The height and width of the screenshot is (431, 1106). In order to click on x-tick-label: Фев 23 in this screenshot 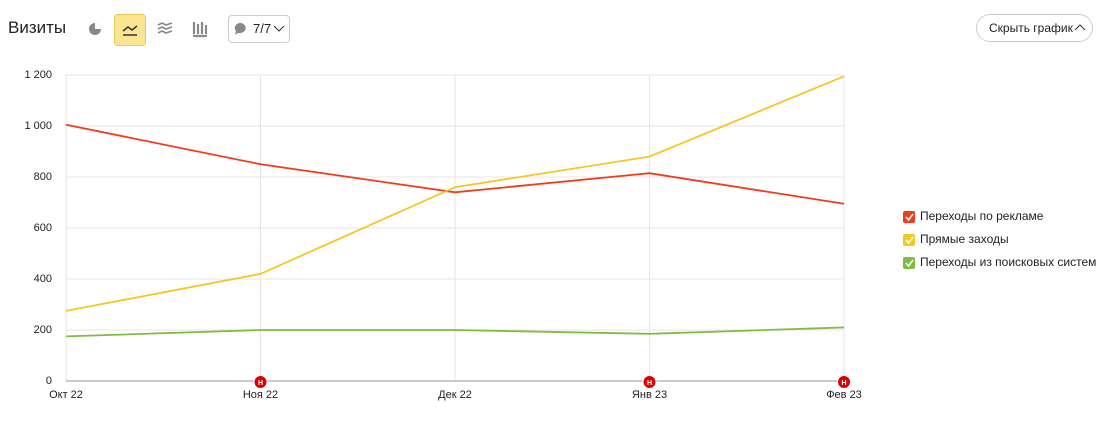, I will do `click(844, 395)`.